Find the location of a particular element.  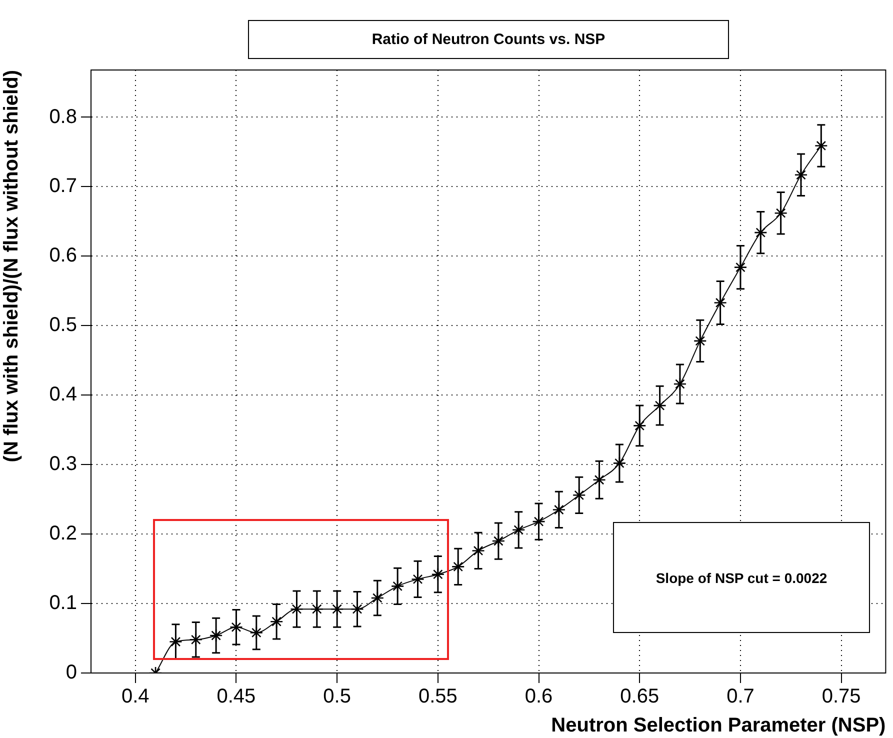

y-tick-label: 0.1 is located at coordinates (63, 603).